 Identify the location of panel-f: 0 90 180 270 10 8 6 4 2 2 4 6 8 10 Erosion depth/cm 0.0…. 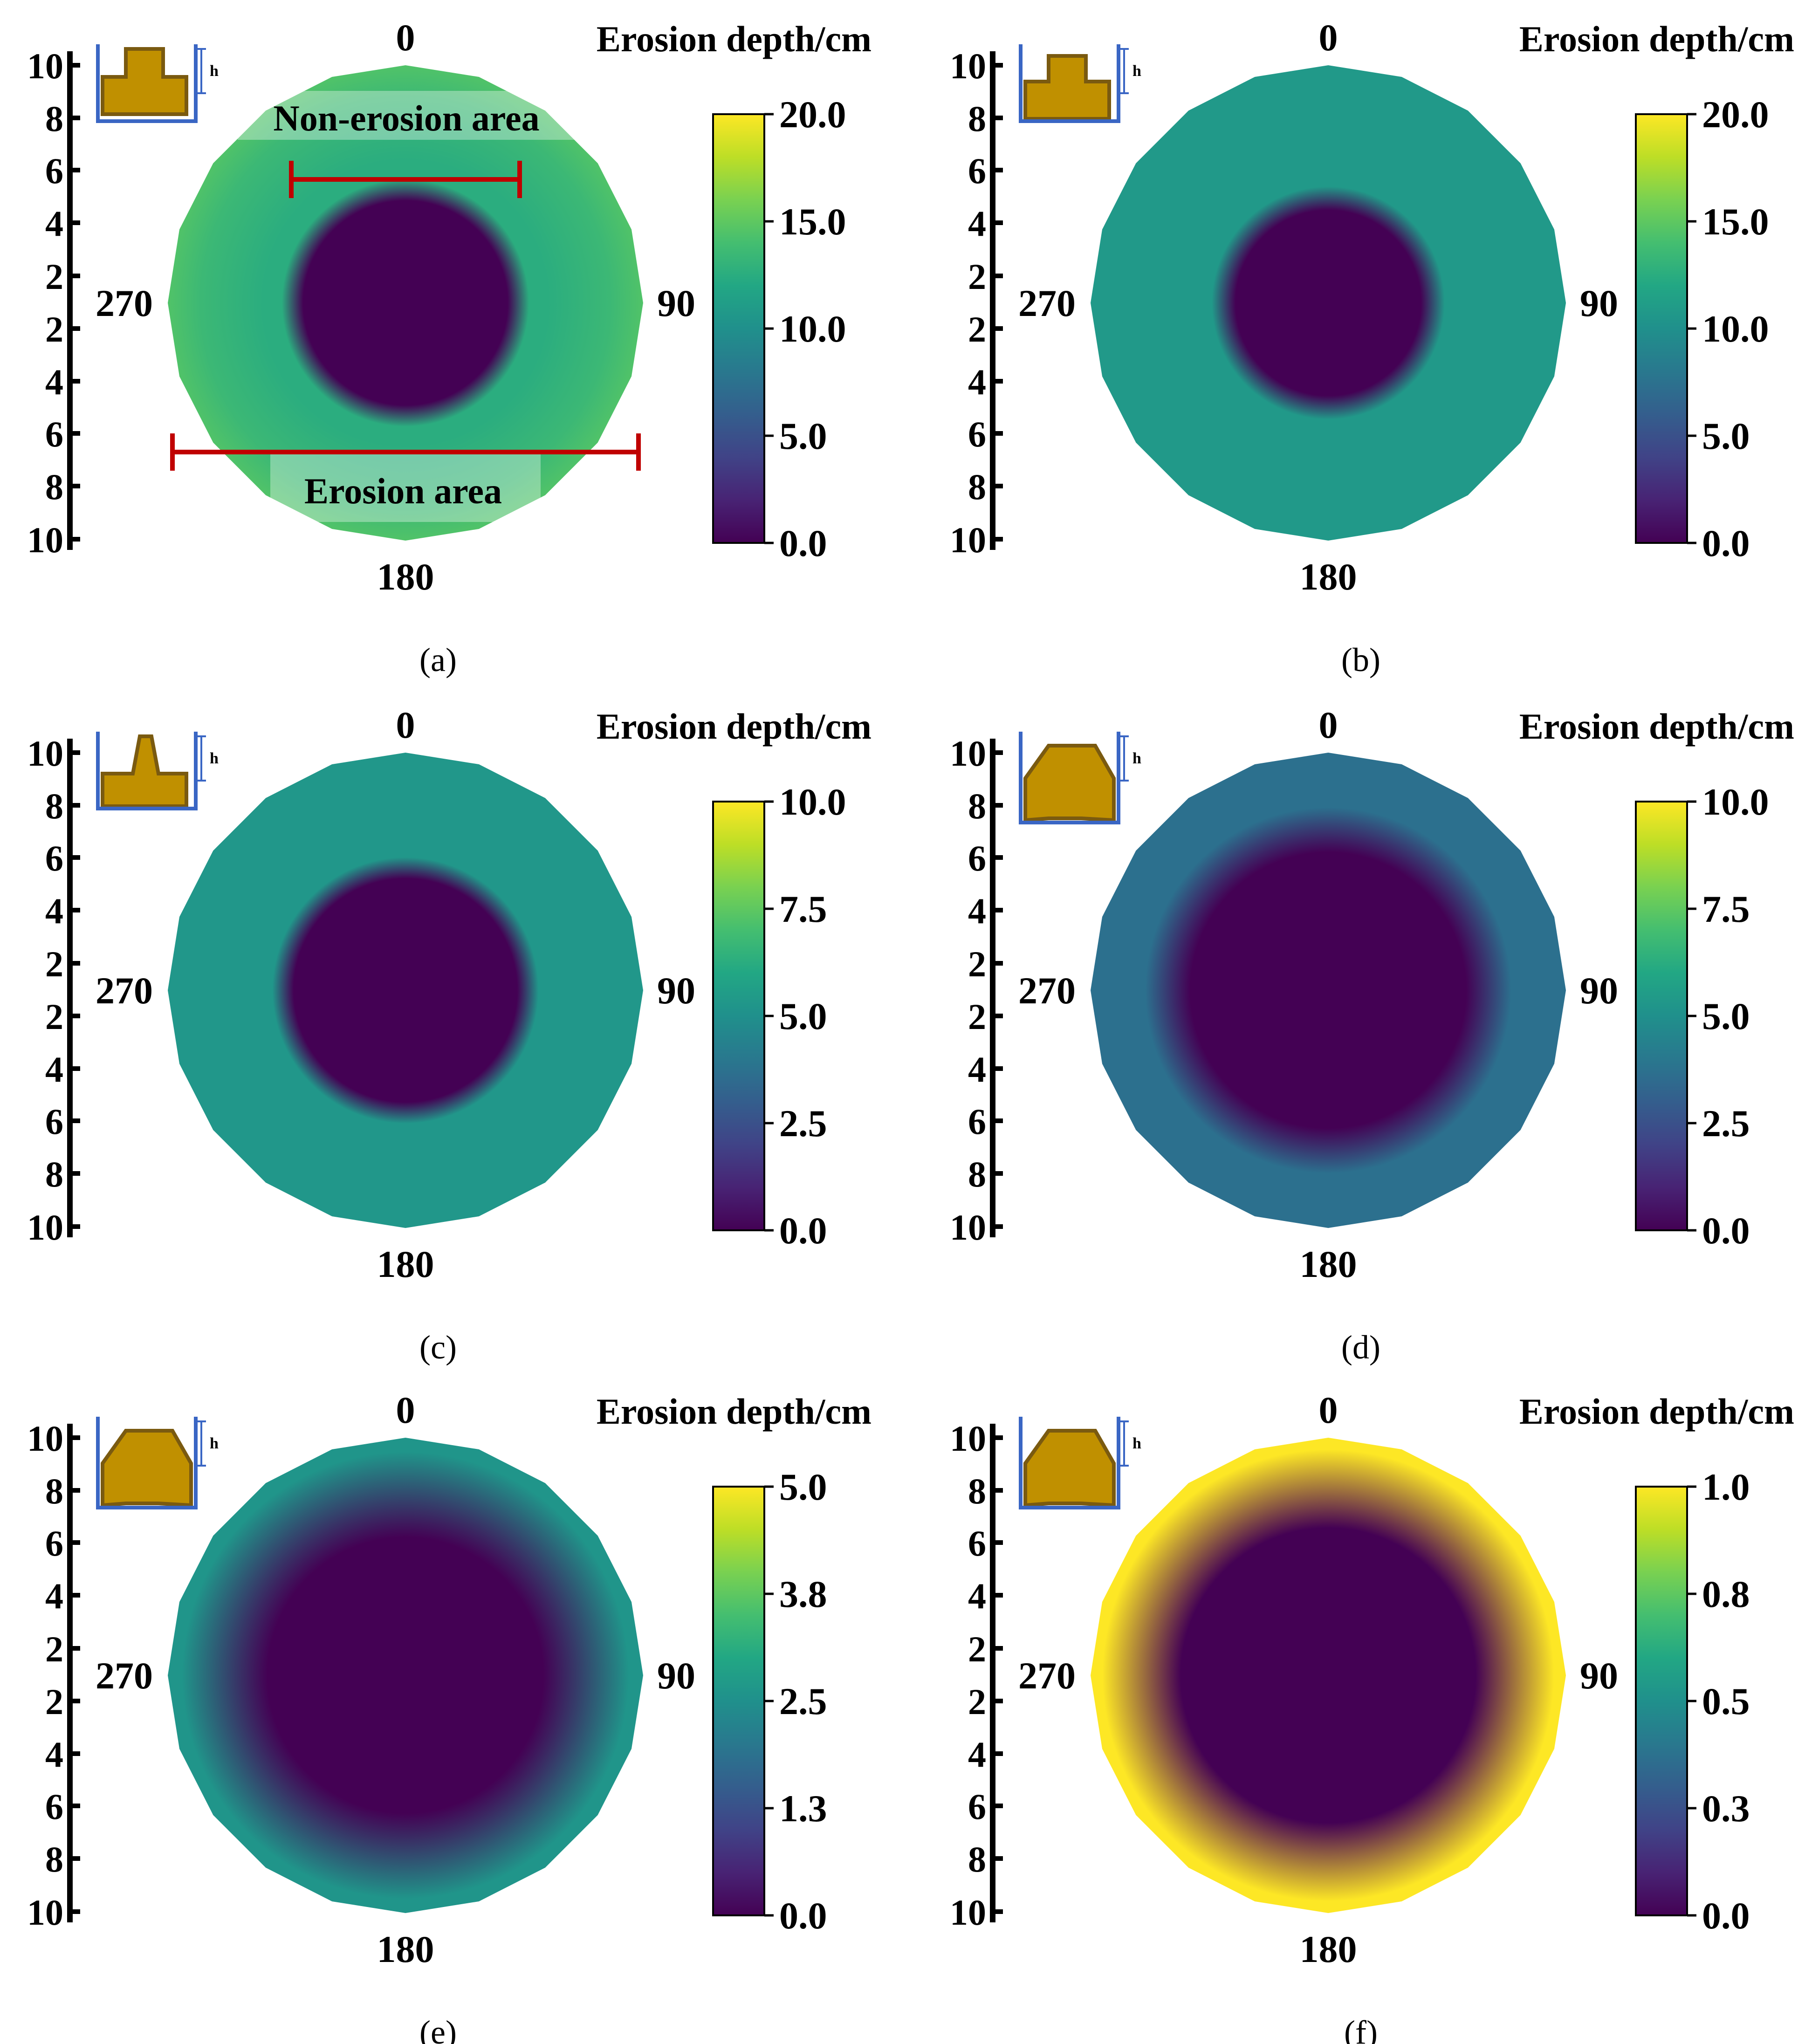
(1372, 1716).